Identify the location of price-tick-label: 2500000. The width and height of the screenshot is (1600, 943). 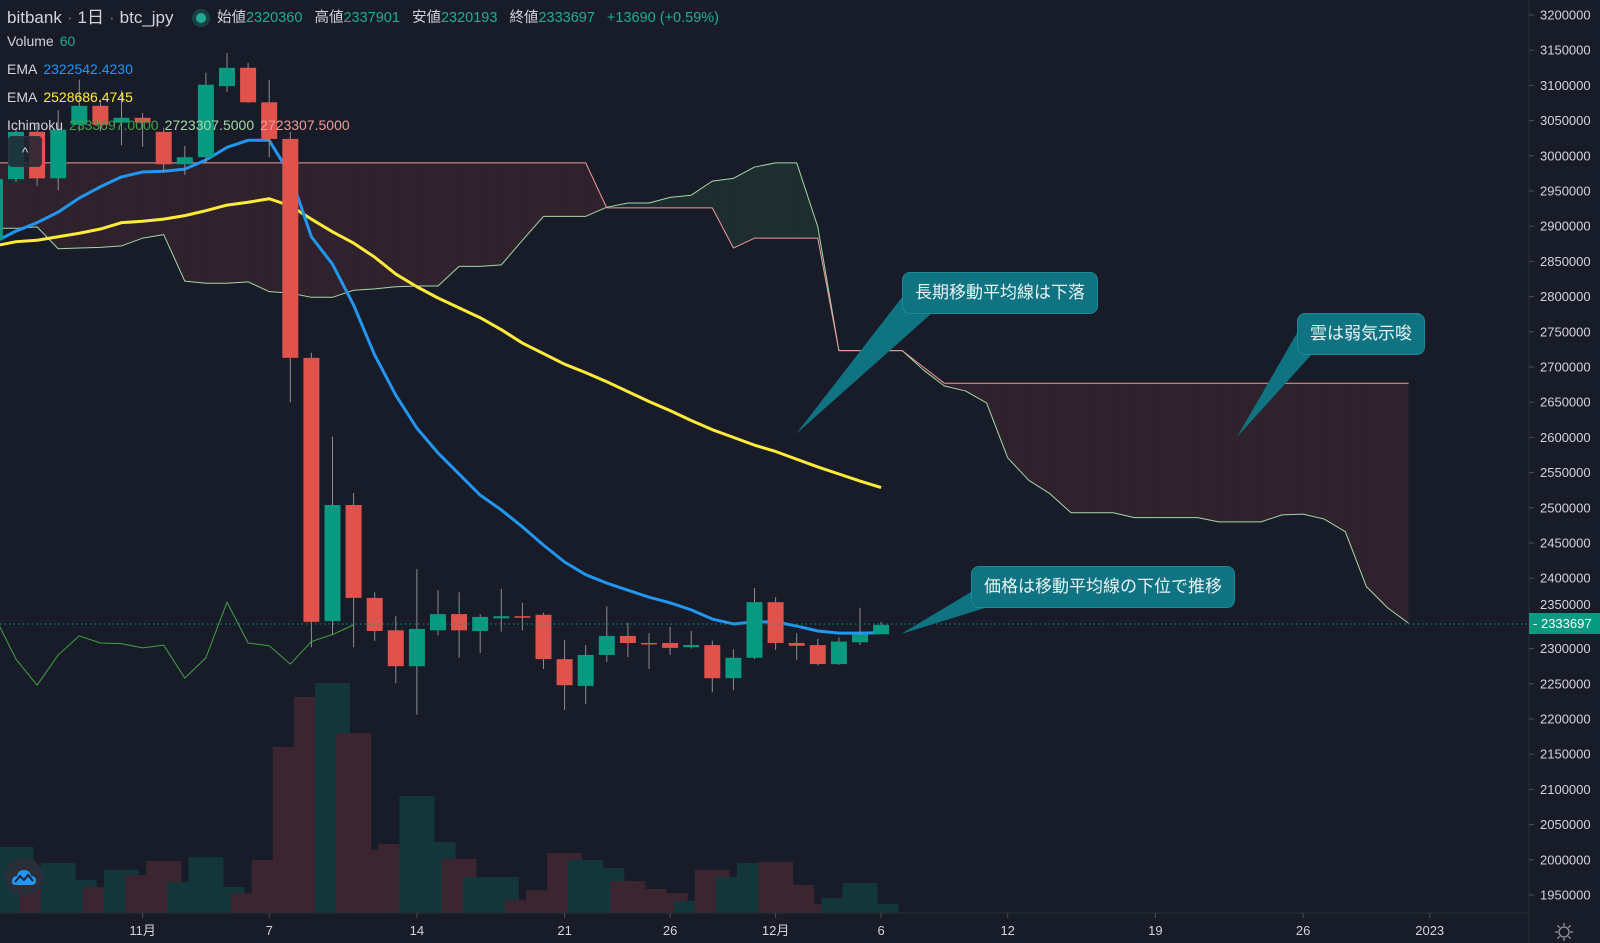
(1565, 507).